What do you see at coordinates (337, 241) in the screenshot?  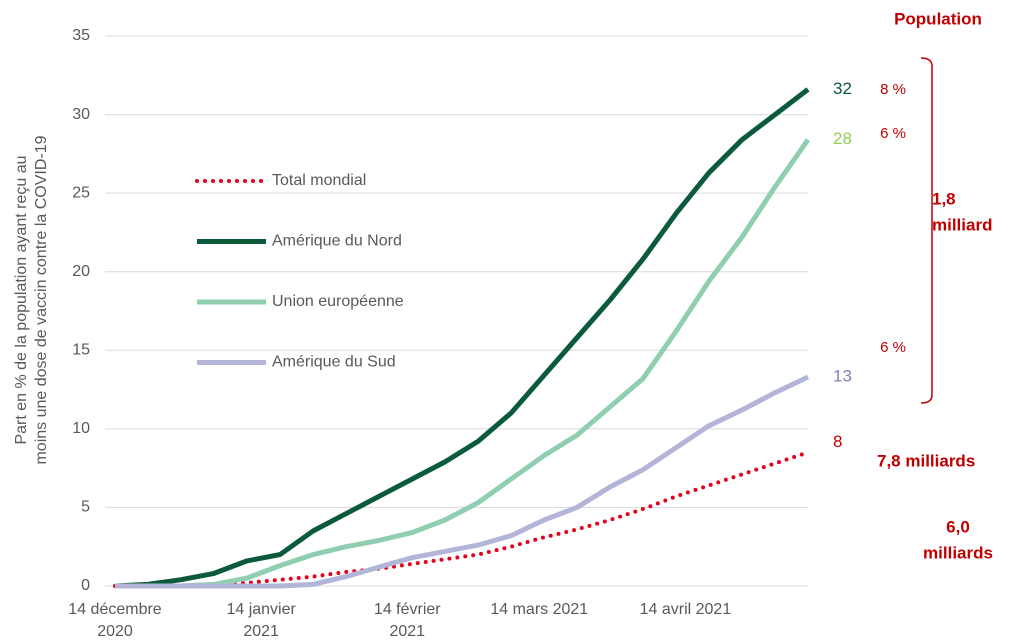 I see `legend-label: Amérique du Nord` at bounding box center [337, 241].